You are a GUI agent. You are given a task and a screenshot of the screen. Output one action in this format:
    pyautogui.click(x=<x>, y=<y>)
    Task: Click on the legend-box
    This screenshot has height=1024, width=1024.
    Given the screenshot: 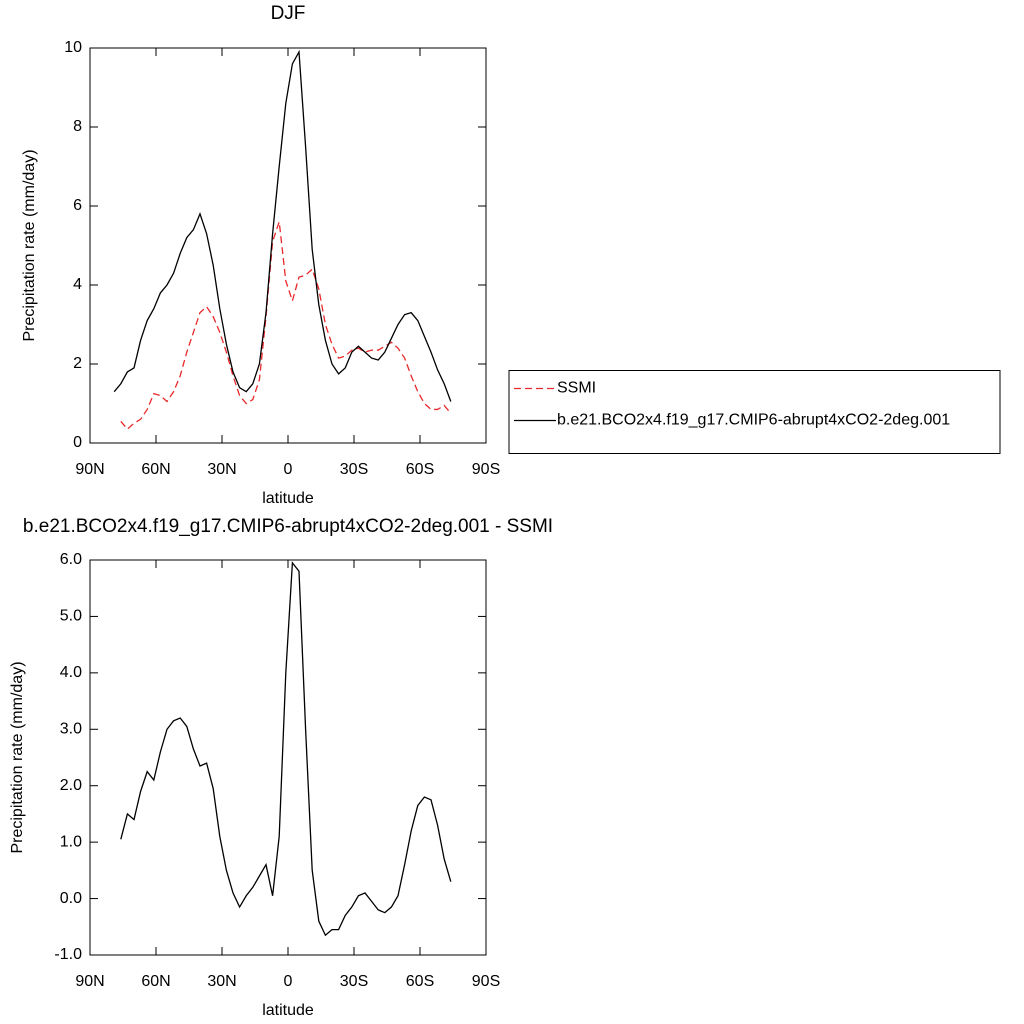 What is the action you would take?
    pyautogui.click(x=754, y=412)
    